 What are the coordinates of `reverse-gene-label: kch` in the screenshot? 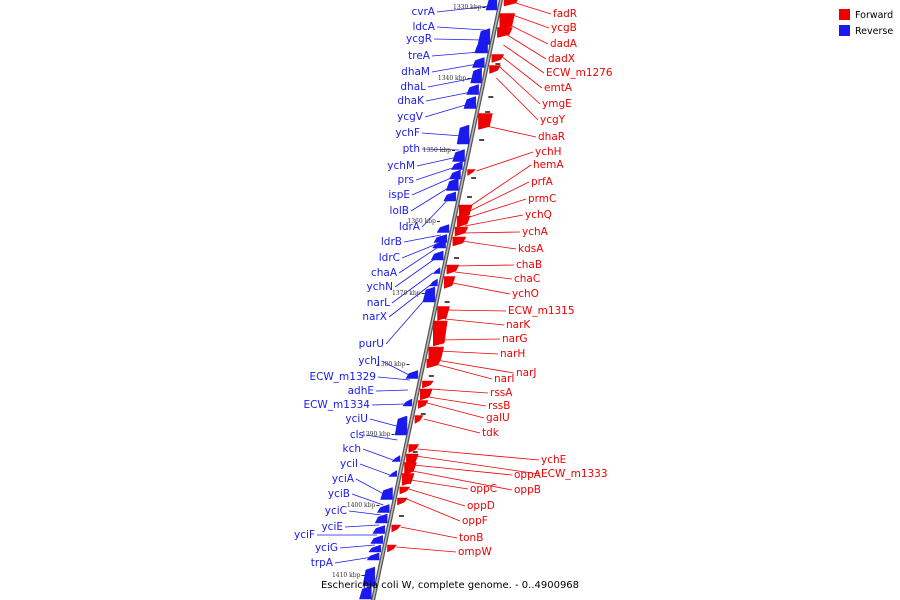 It's located at (351, 449).